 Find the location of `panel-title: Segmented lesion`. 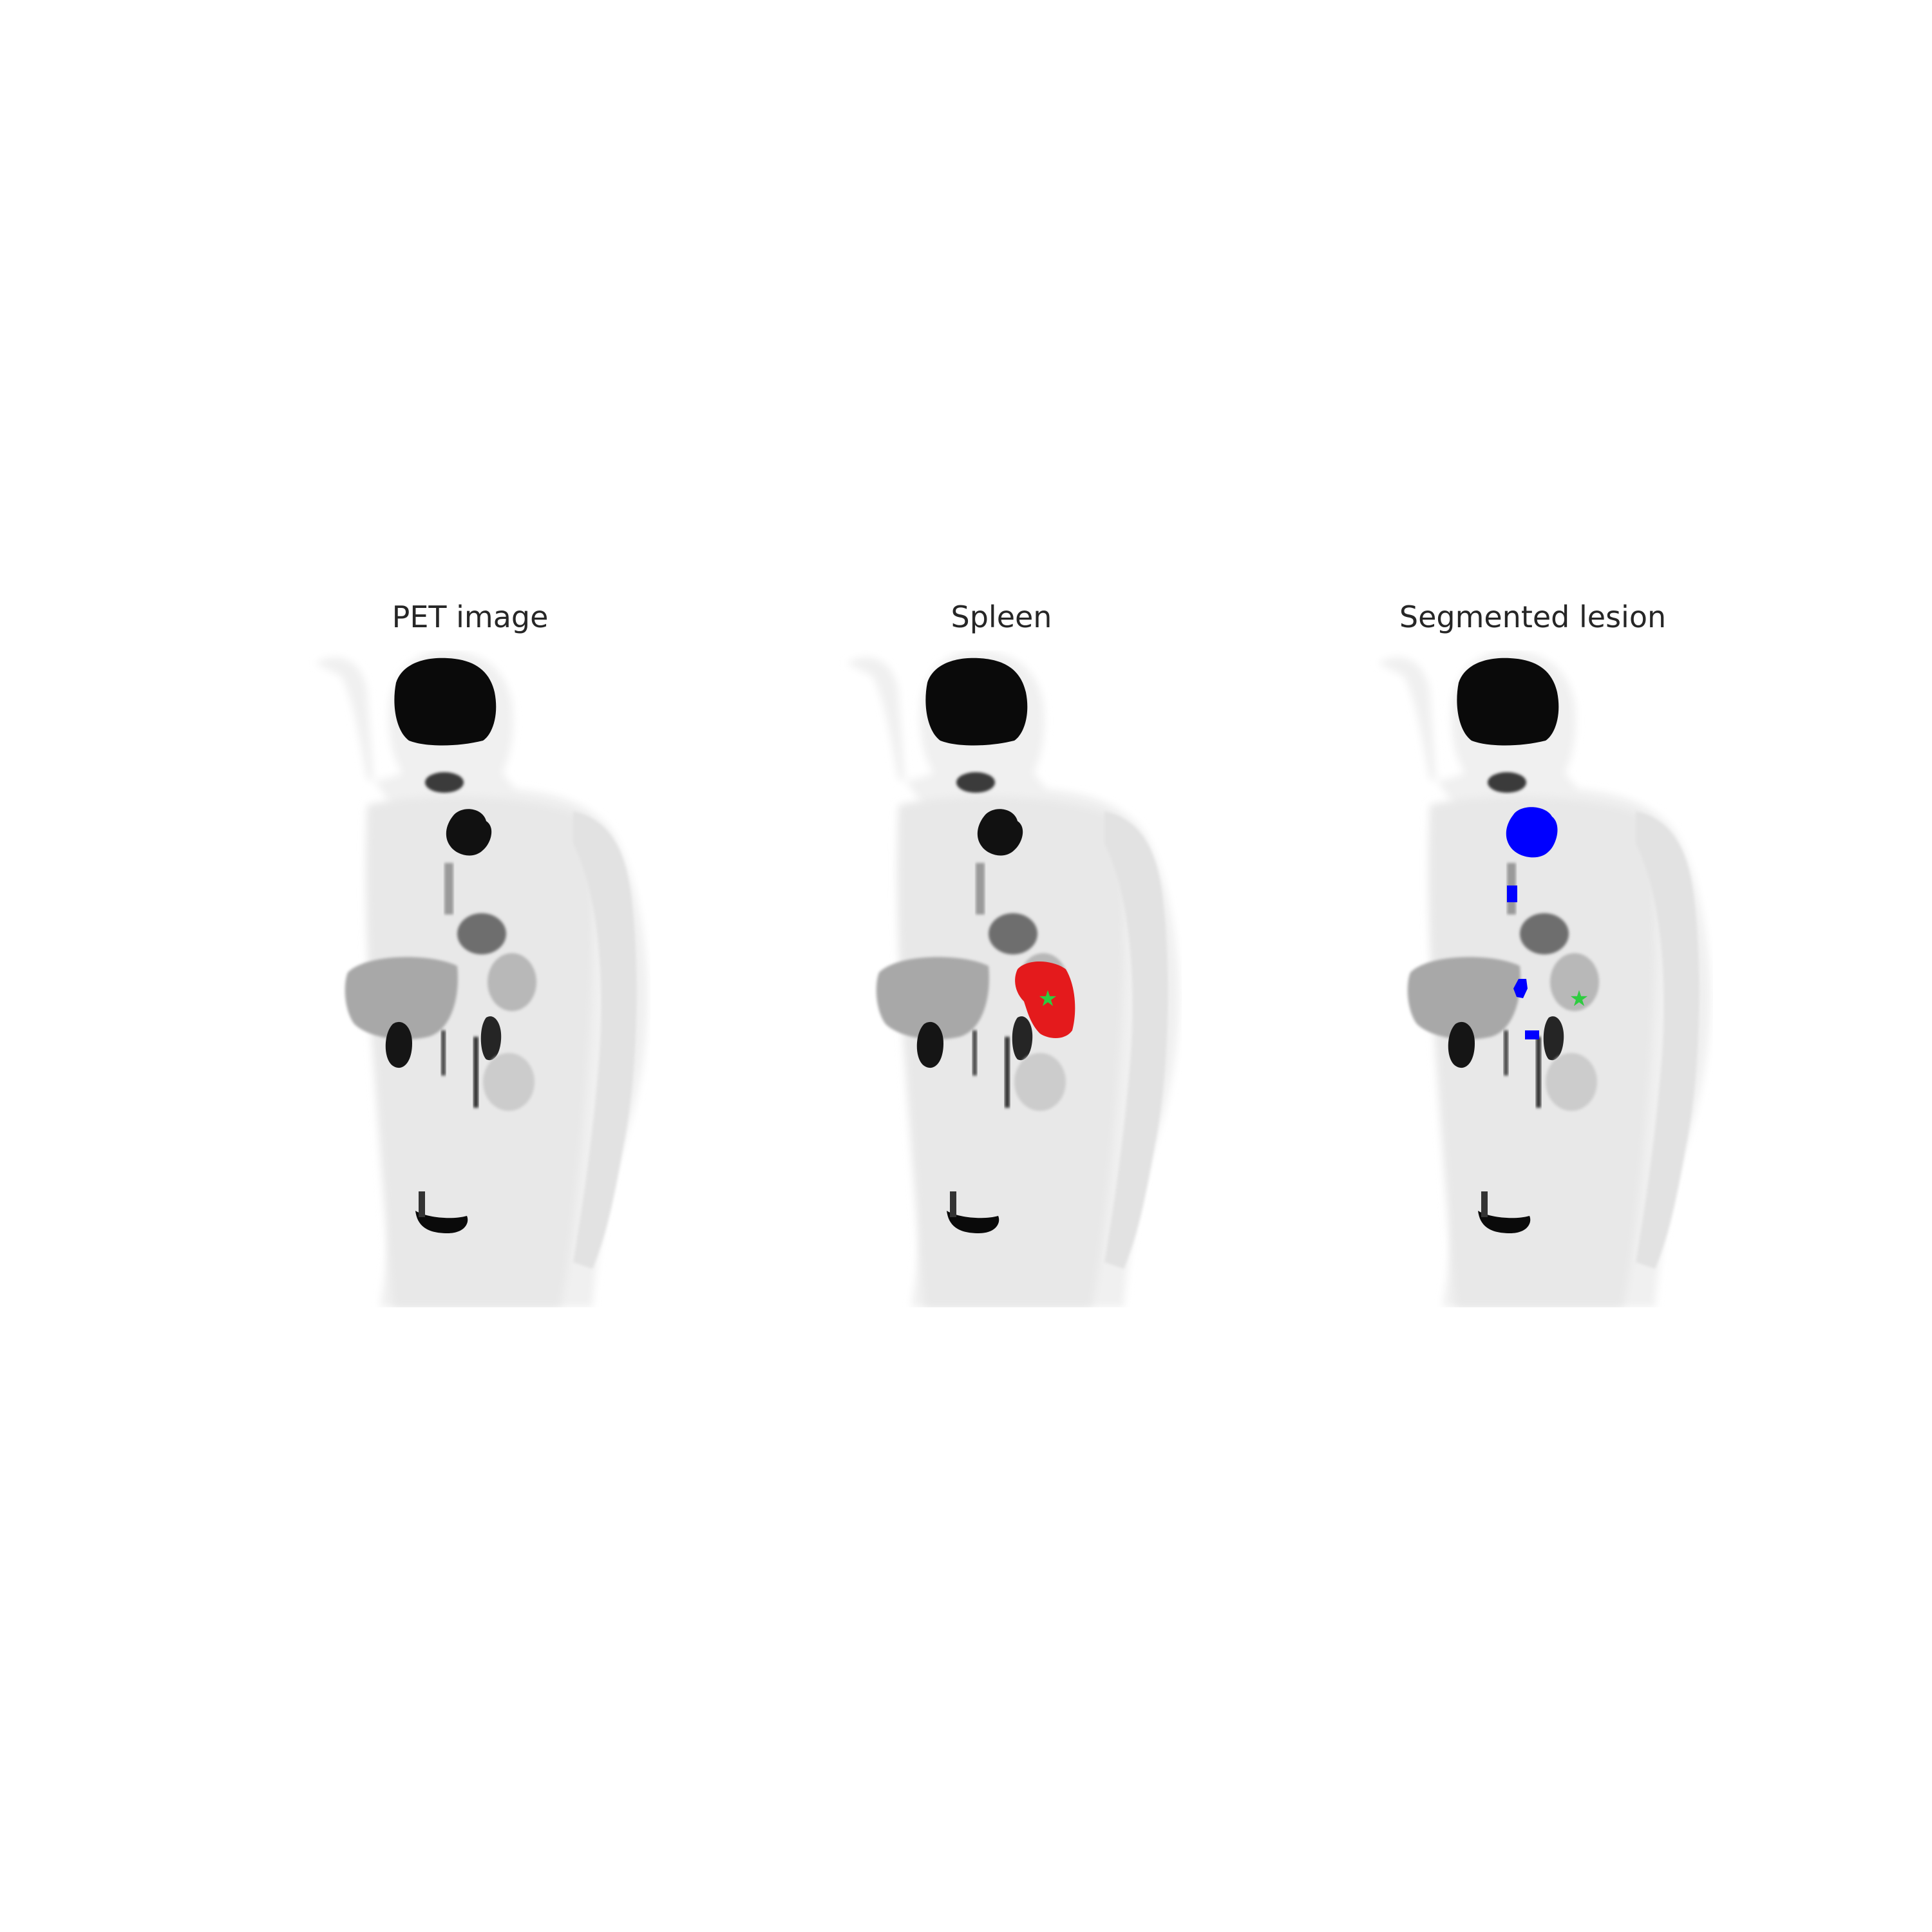

panel-title: Segmented lesion is located at coordinates (1533, 617).